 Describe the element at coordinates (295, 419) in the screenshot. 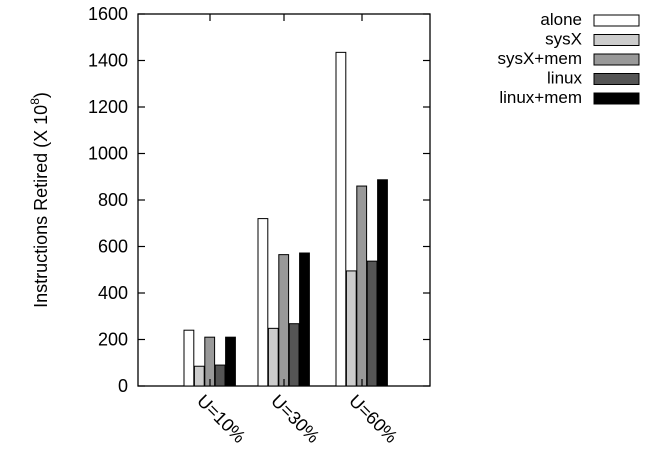

I see `x-tick-label: U=30%` at that location.